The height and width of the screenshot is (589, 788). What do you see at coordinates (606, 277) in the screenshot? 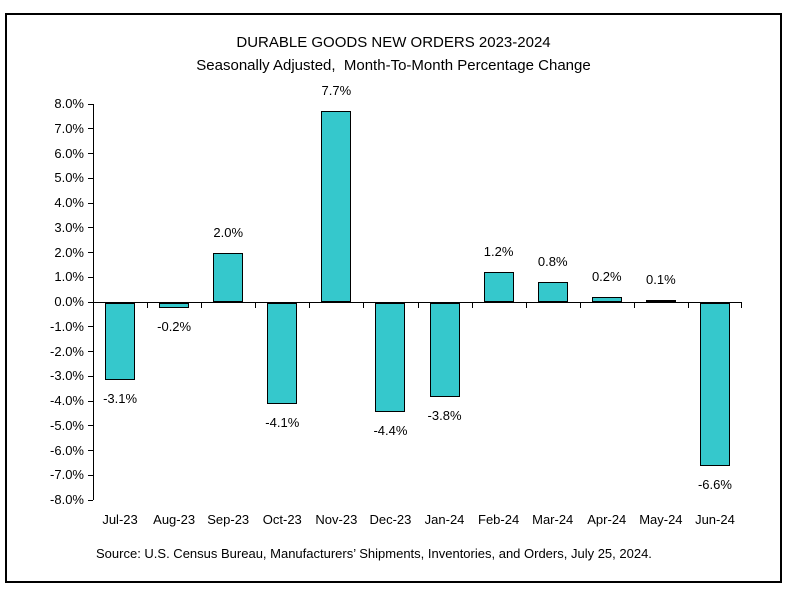
I see `bar-value-label: 0.2%` at bounding box center [606, 277].